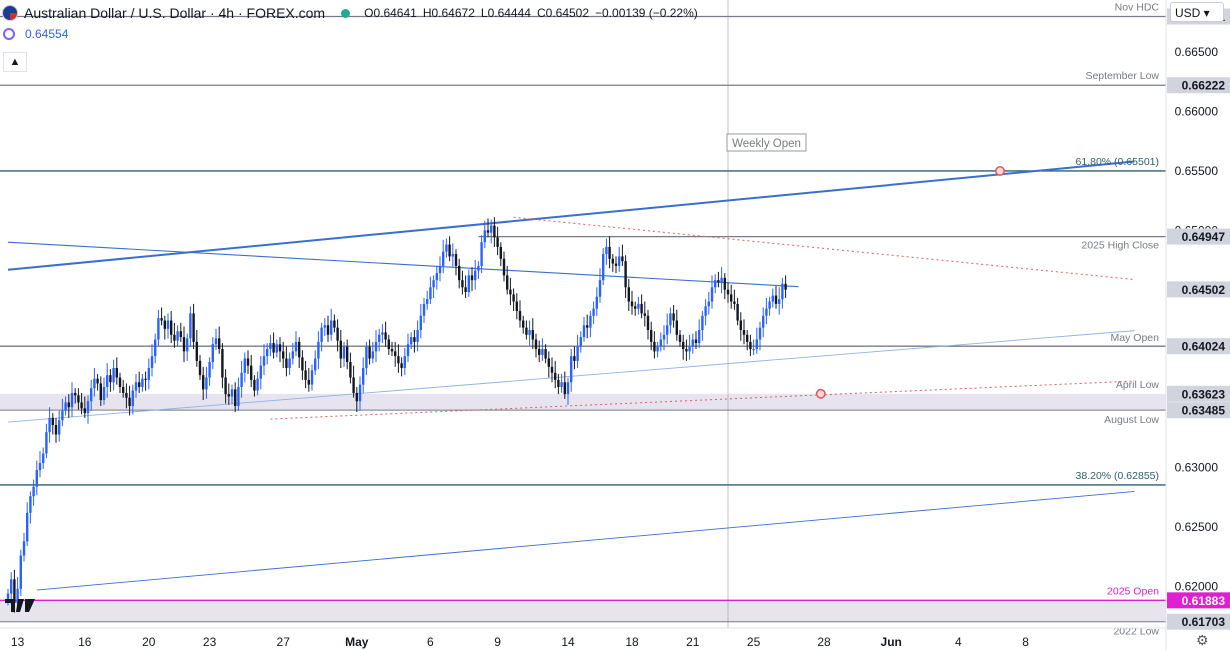 The width and height of the screenshot is (1230, 650). What do you see at coordinates (583, 638) in the screenshot?
I see `time-axis: 13 16 20 23 27 May 6 9 14 18 21 25 28 Jun 4 8` at bounding box center [583, 638].